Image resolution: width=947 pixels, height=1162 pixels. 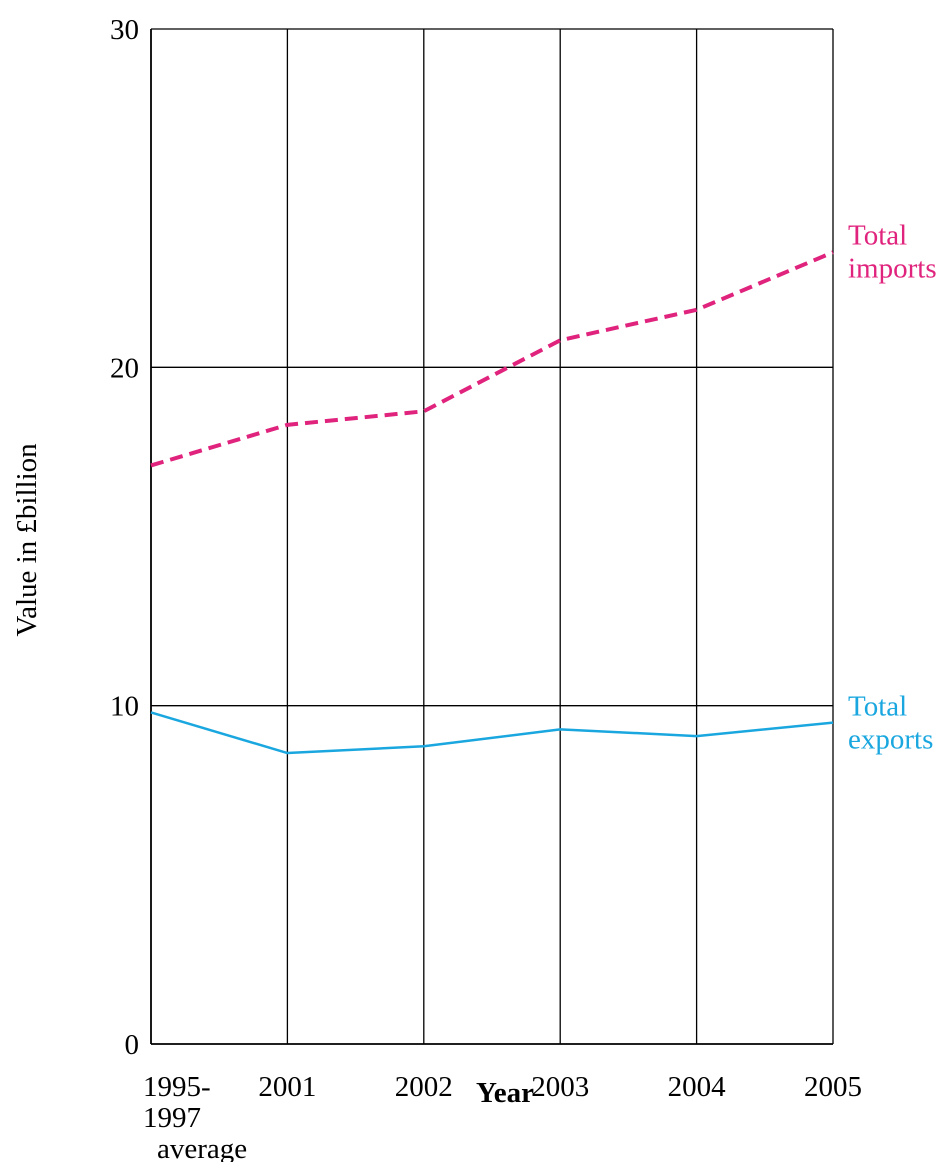 I want to click on y-tick-label: 20, so click(x=124, y=368).